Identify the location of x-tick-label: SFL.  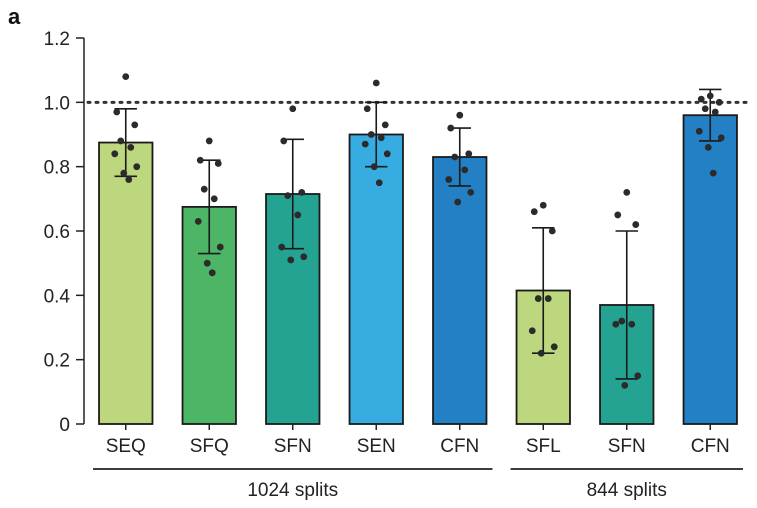
(543, 446).